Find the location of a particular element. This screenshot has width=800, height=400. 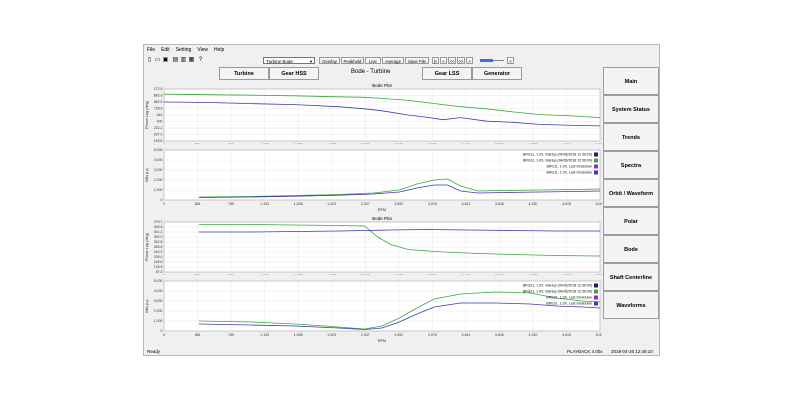

overlay-button: Overlay is located at coordinates (329, 60).